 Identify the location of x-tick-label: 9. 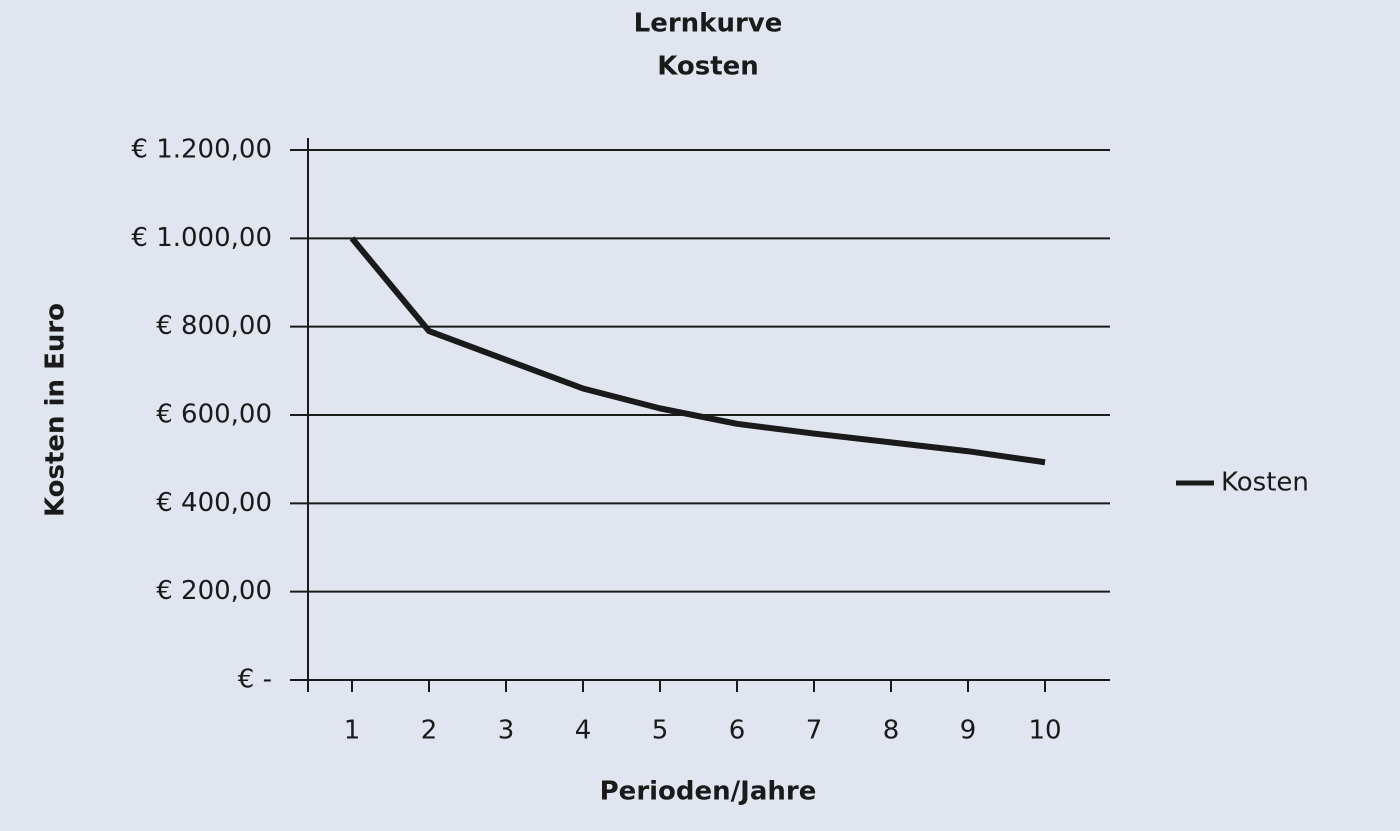
(968, 731).